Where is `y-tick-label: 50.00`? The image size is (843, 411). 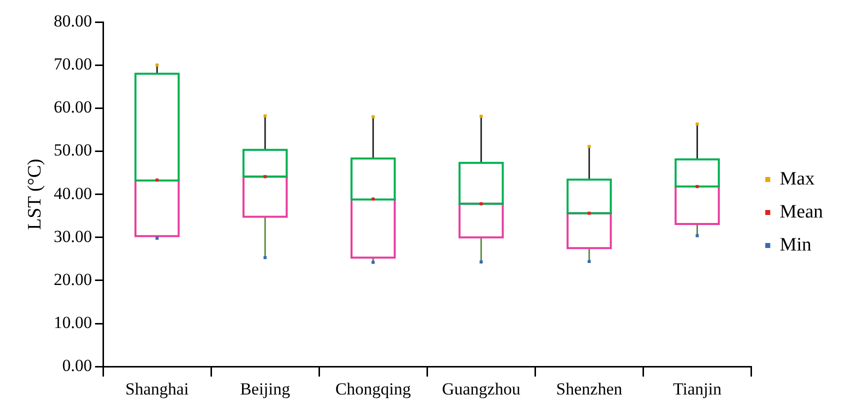 y-tick-label: 50.00 is located at coordinates (73, 150).